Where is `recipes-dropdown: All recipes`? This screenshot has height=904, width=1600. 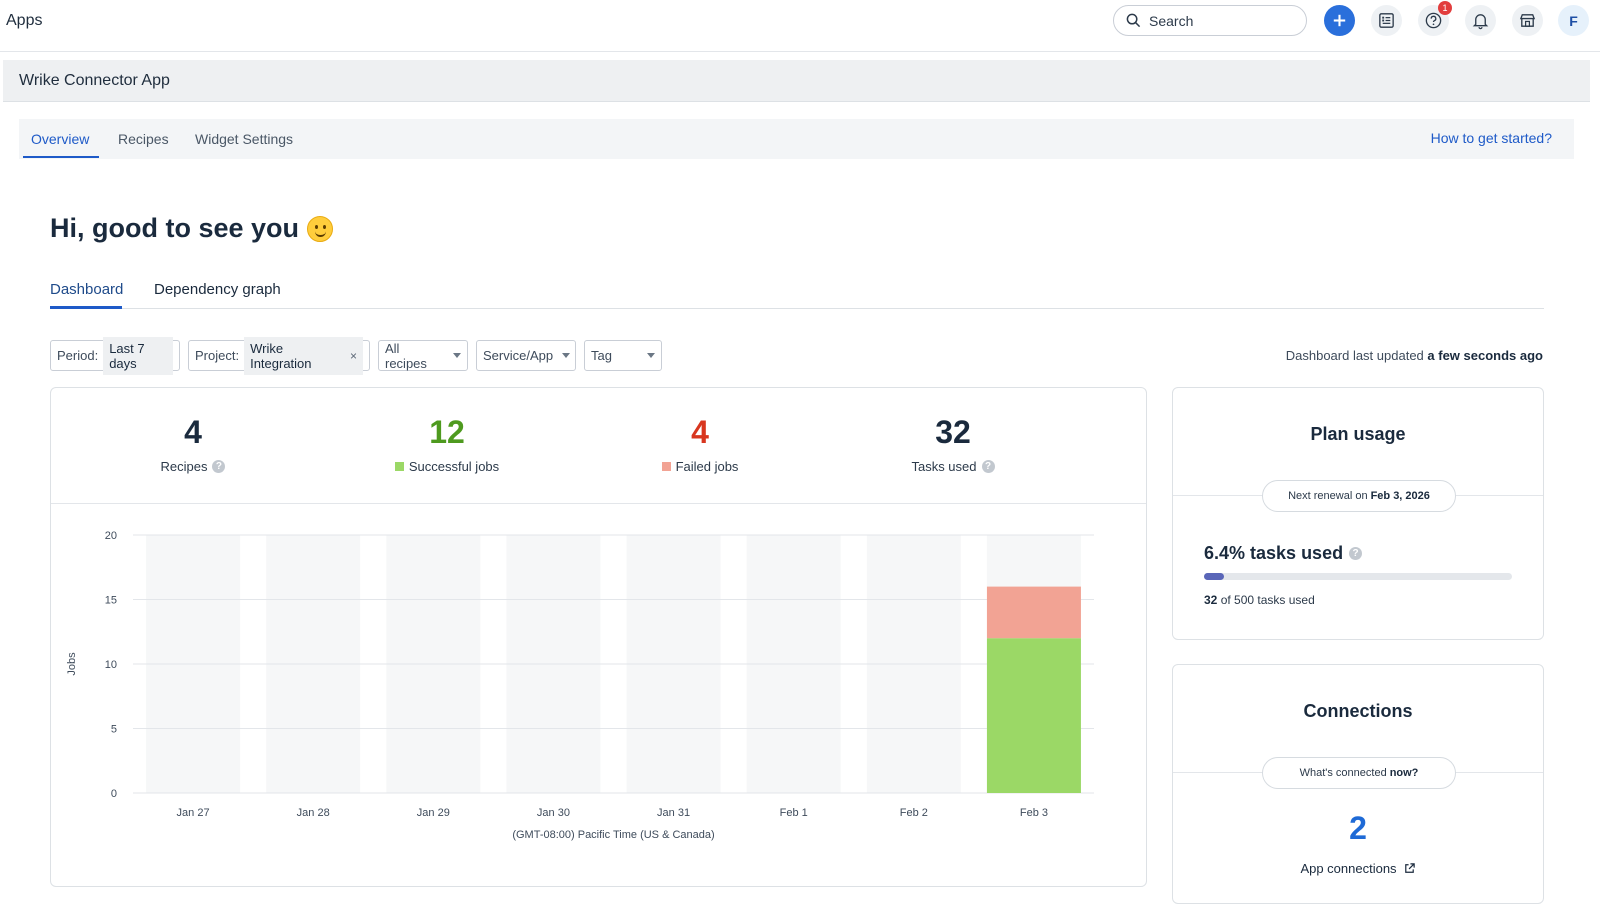 recipes-dropdown: All recipes is located at coordinates (423, 355).